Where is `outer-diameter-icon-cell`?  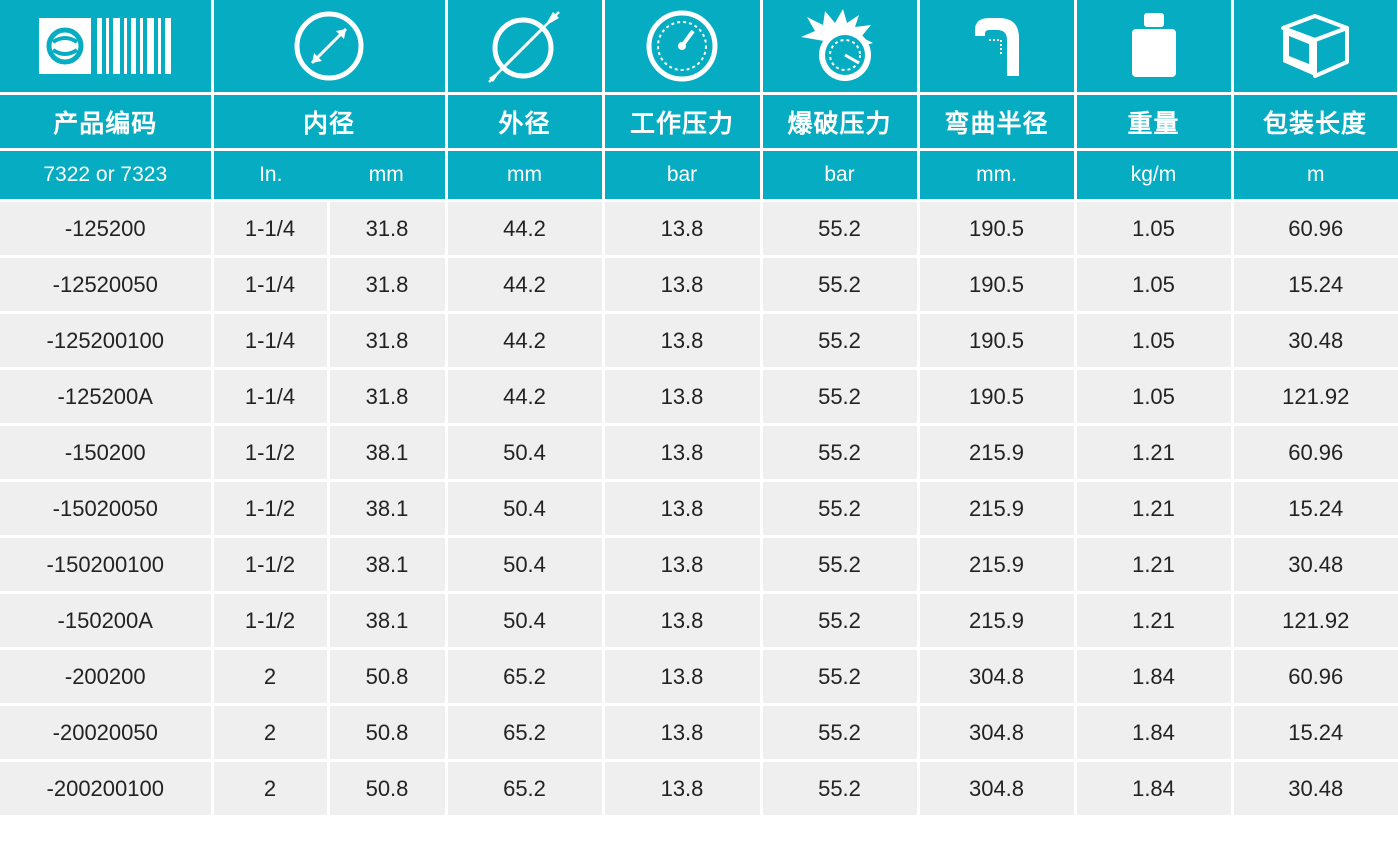 outer-diameter-icon-cell is located at coordinates (525, 47).